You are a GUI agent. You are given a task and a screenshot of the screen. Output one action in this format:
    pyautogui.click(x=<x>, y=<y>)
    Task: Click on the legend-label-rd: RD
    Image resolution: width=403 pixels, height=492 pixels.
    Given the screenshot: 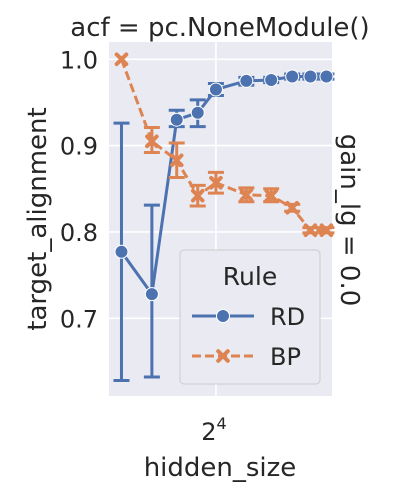 What is the action you would take?
    pyautogui.click(x=287, y=317)
    